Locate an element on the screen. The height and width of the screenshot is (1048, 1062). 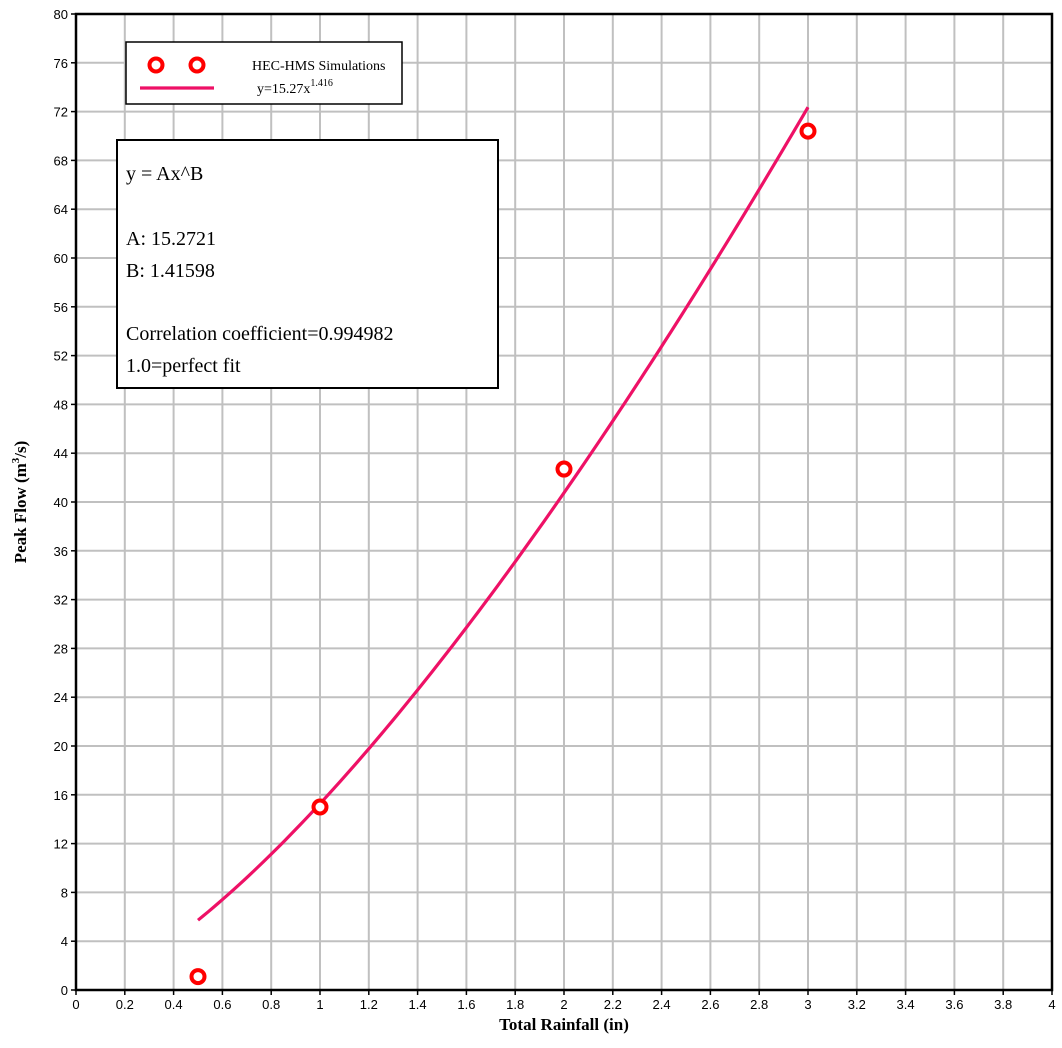
y-tick-label: 76 is located at coordinates (61, 63).